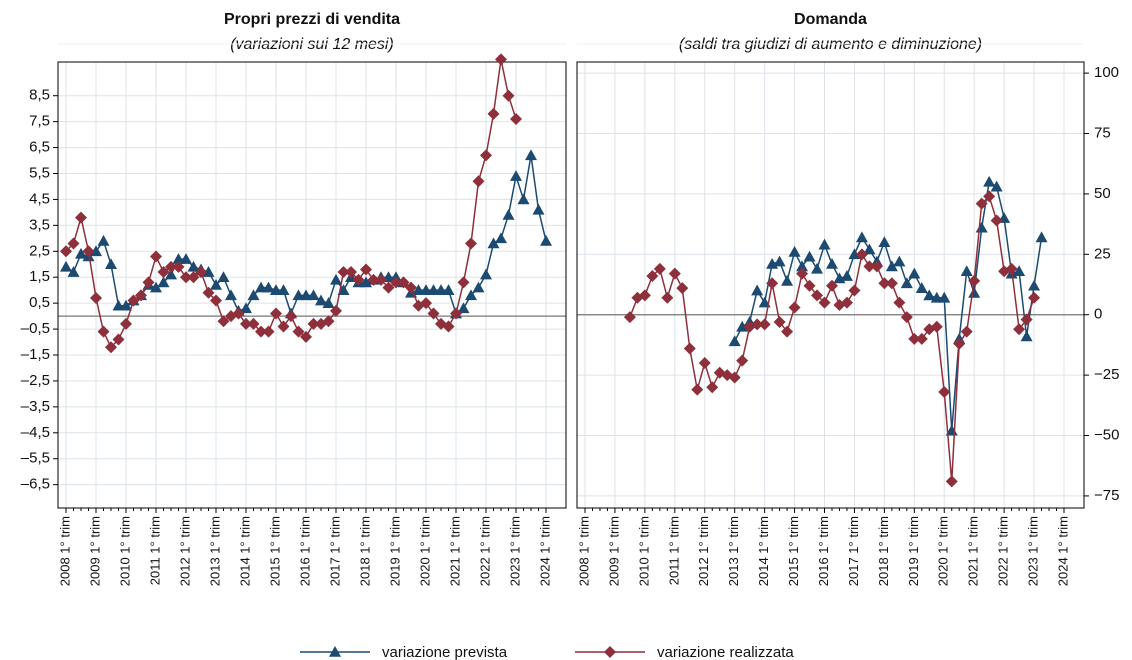 The height and width of the screenshot is (660, 1132). What do you see at coordinates (35, 432) in the screenshot?
I see `y-tick-label: –4,5` at bounding box center [35, 432].